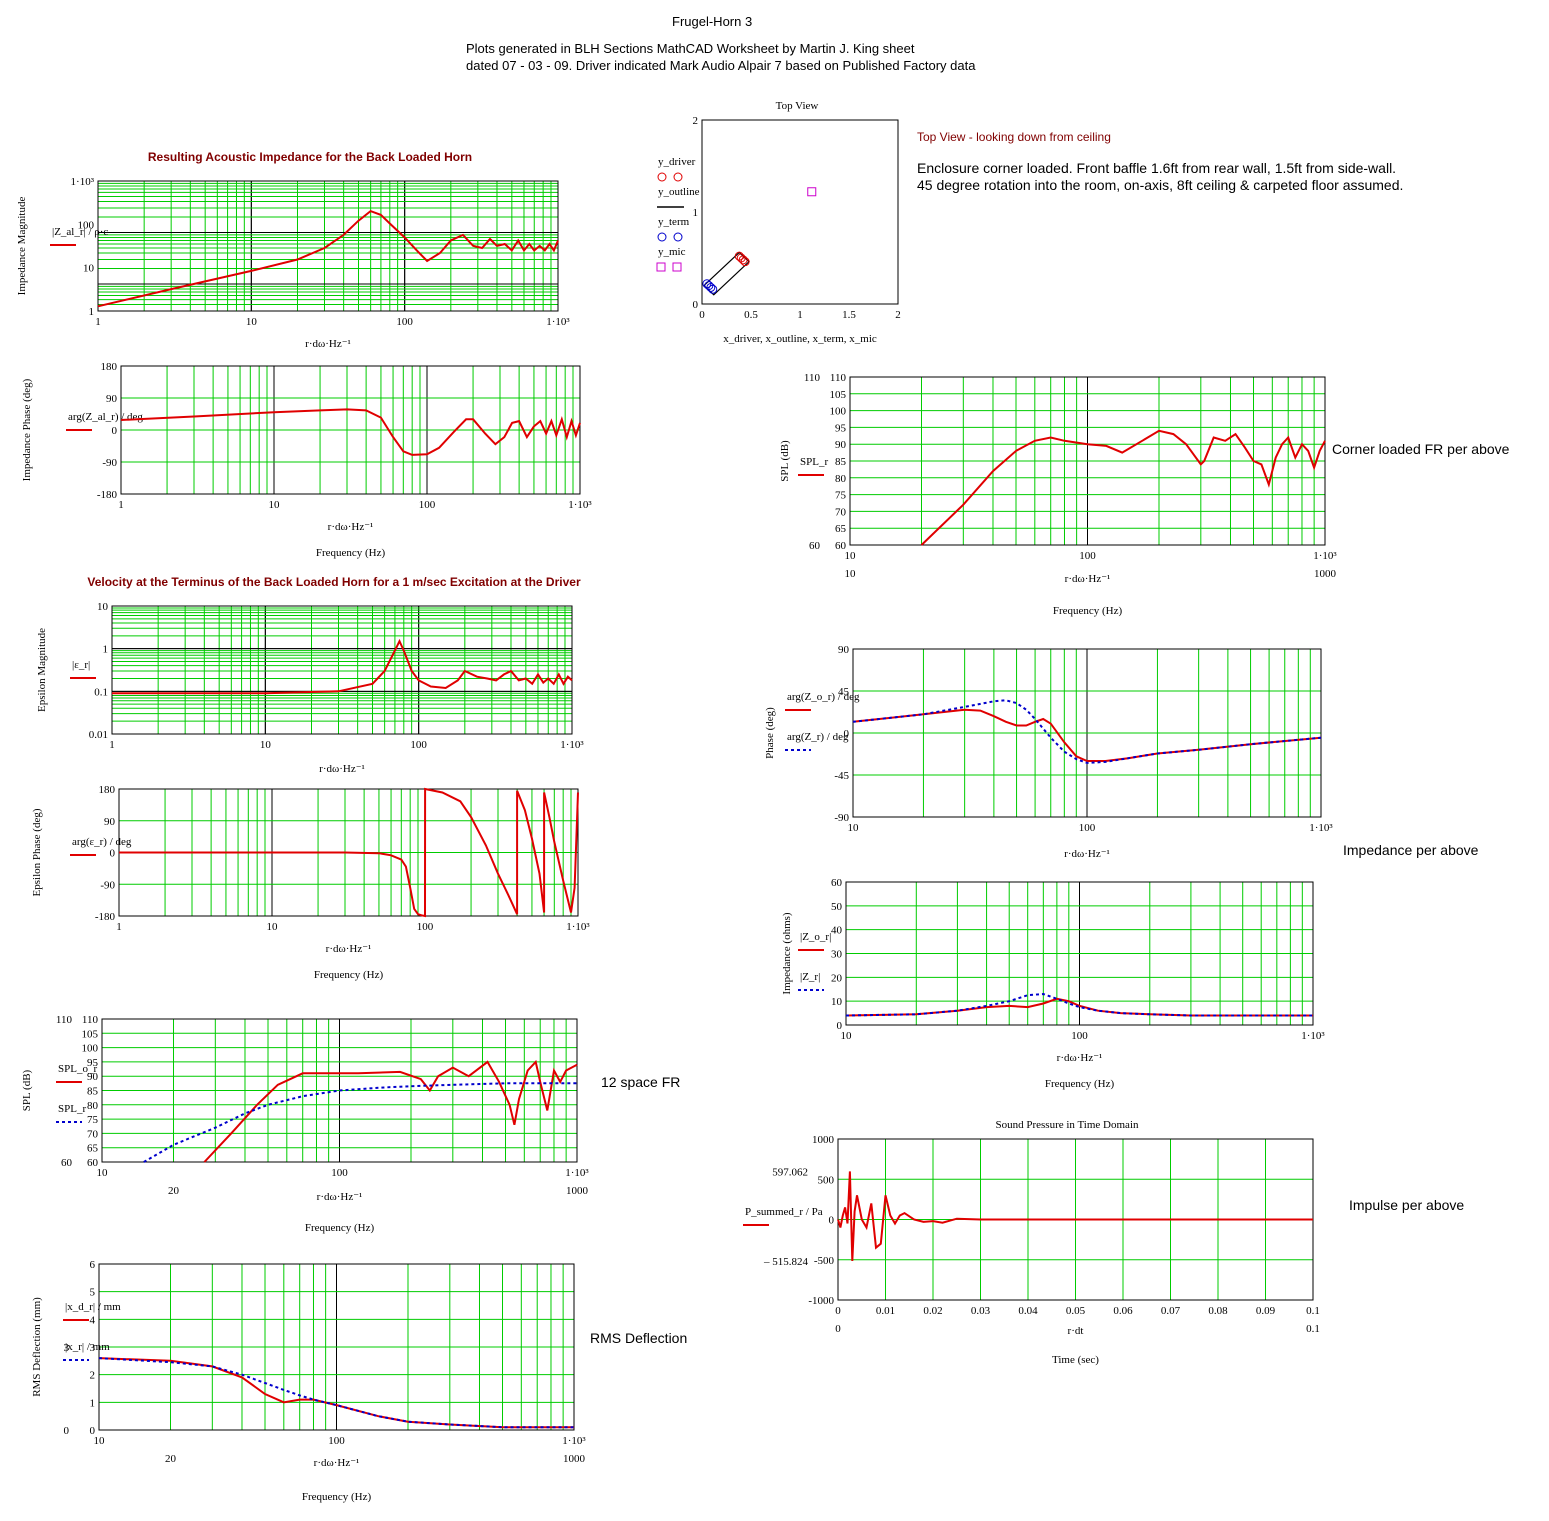  What do you see at coordinates (86, 225) in the screenshot?
I see `y-tick-label: 100` at bounding box center [86, 225].